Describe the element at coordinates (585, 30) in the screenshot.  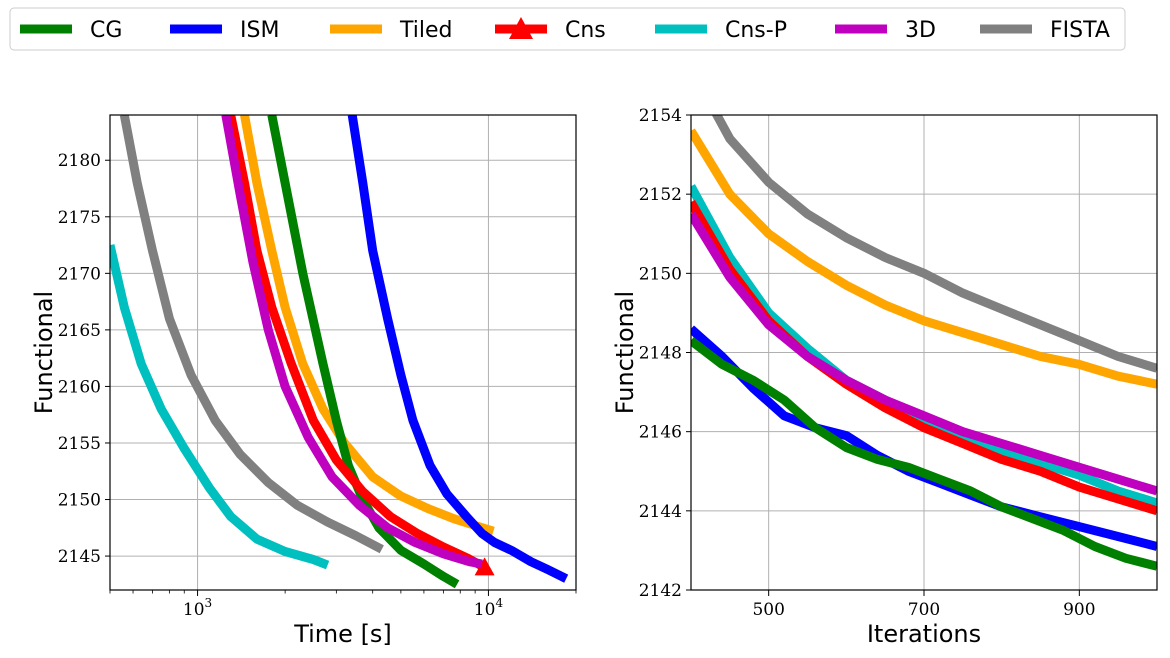
I see `legend-label: Cns` at that location.